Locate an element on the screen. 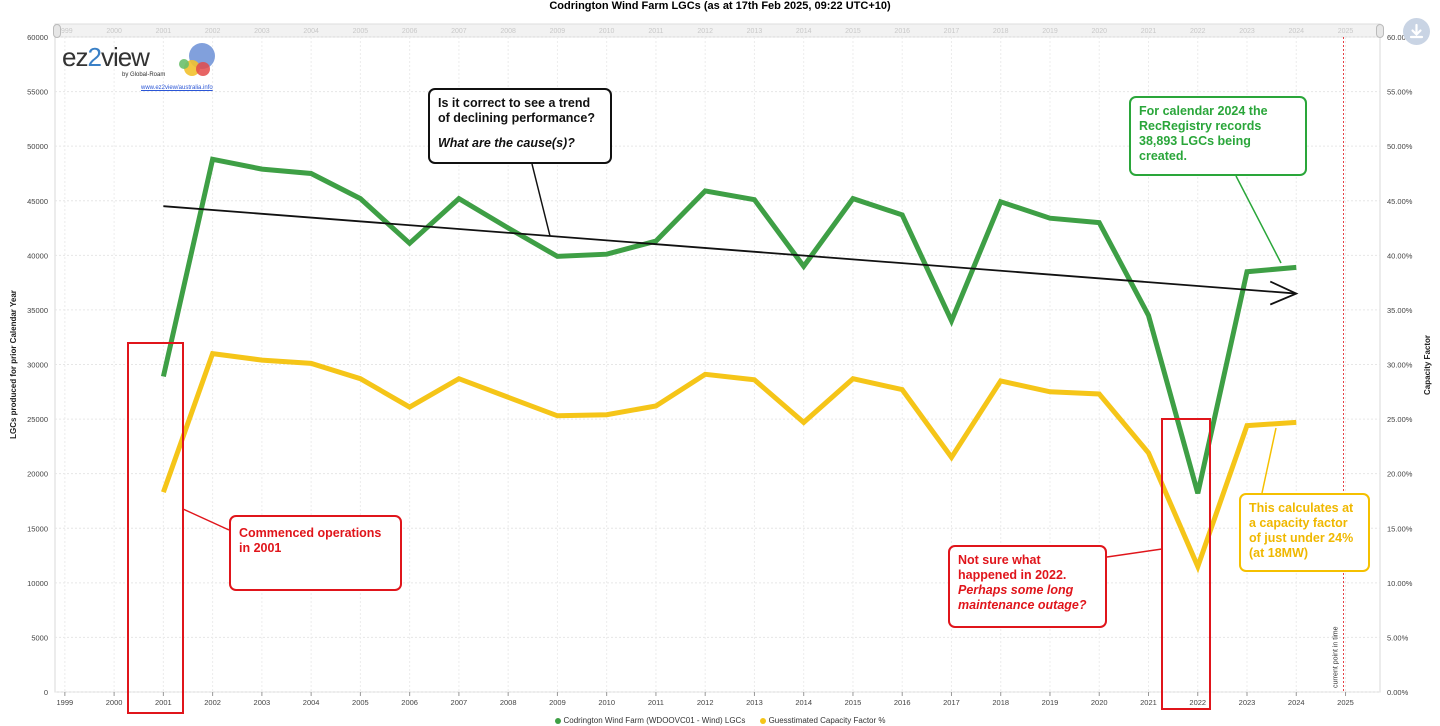 This screenshot has width=1440, height=726. x-tick-label: 2024 is located at coordinates (1296, 702).